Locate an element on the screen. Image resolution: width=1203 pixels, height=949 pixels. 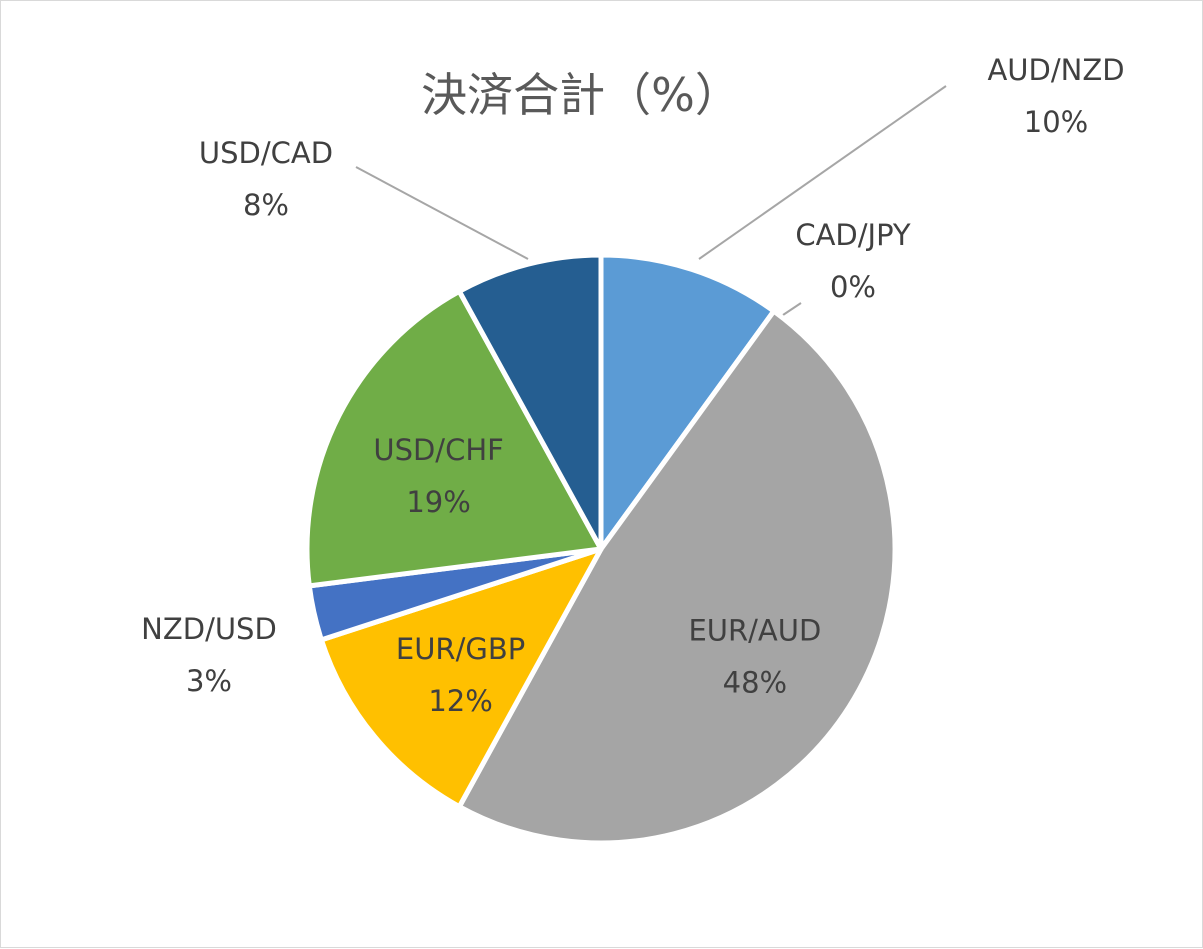
leader-line-cad-jpy is located at coordinates (792, 309).